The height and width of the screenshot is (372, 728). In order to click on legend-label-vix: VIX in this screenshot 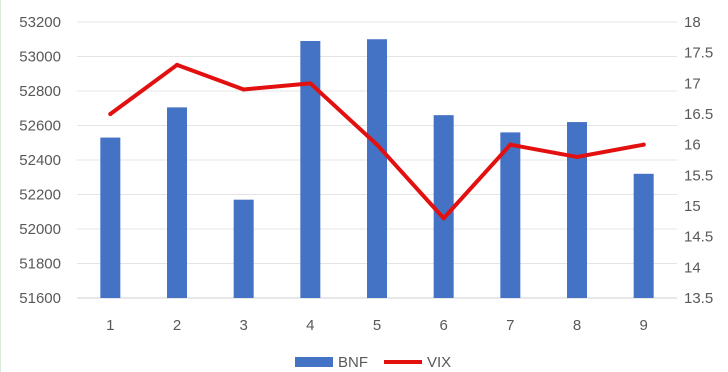, I will do `click(439, 362)`.